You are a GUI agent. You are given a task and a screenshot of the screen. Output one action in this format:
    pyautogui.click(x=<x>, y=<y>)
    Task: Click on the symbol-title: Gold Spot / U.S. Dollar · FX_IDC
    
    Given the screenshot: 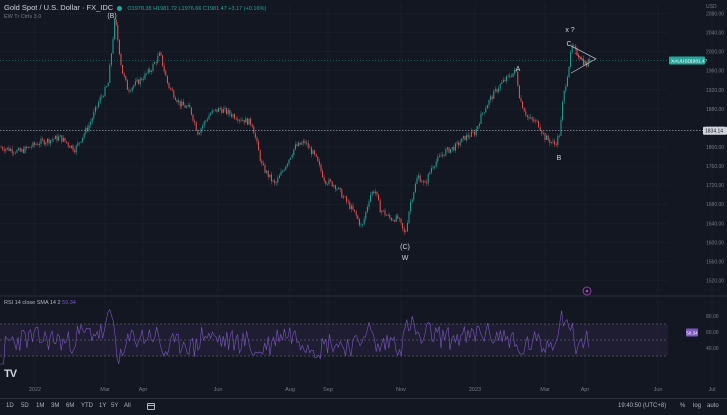 What is the action you would take?
    pyautogui.click(x=59, y=7)
    